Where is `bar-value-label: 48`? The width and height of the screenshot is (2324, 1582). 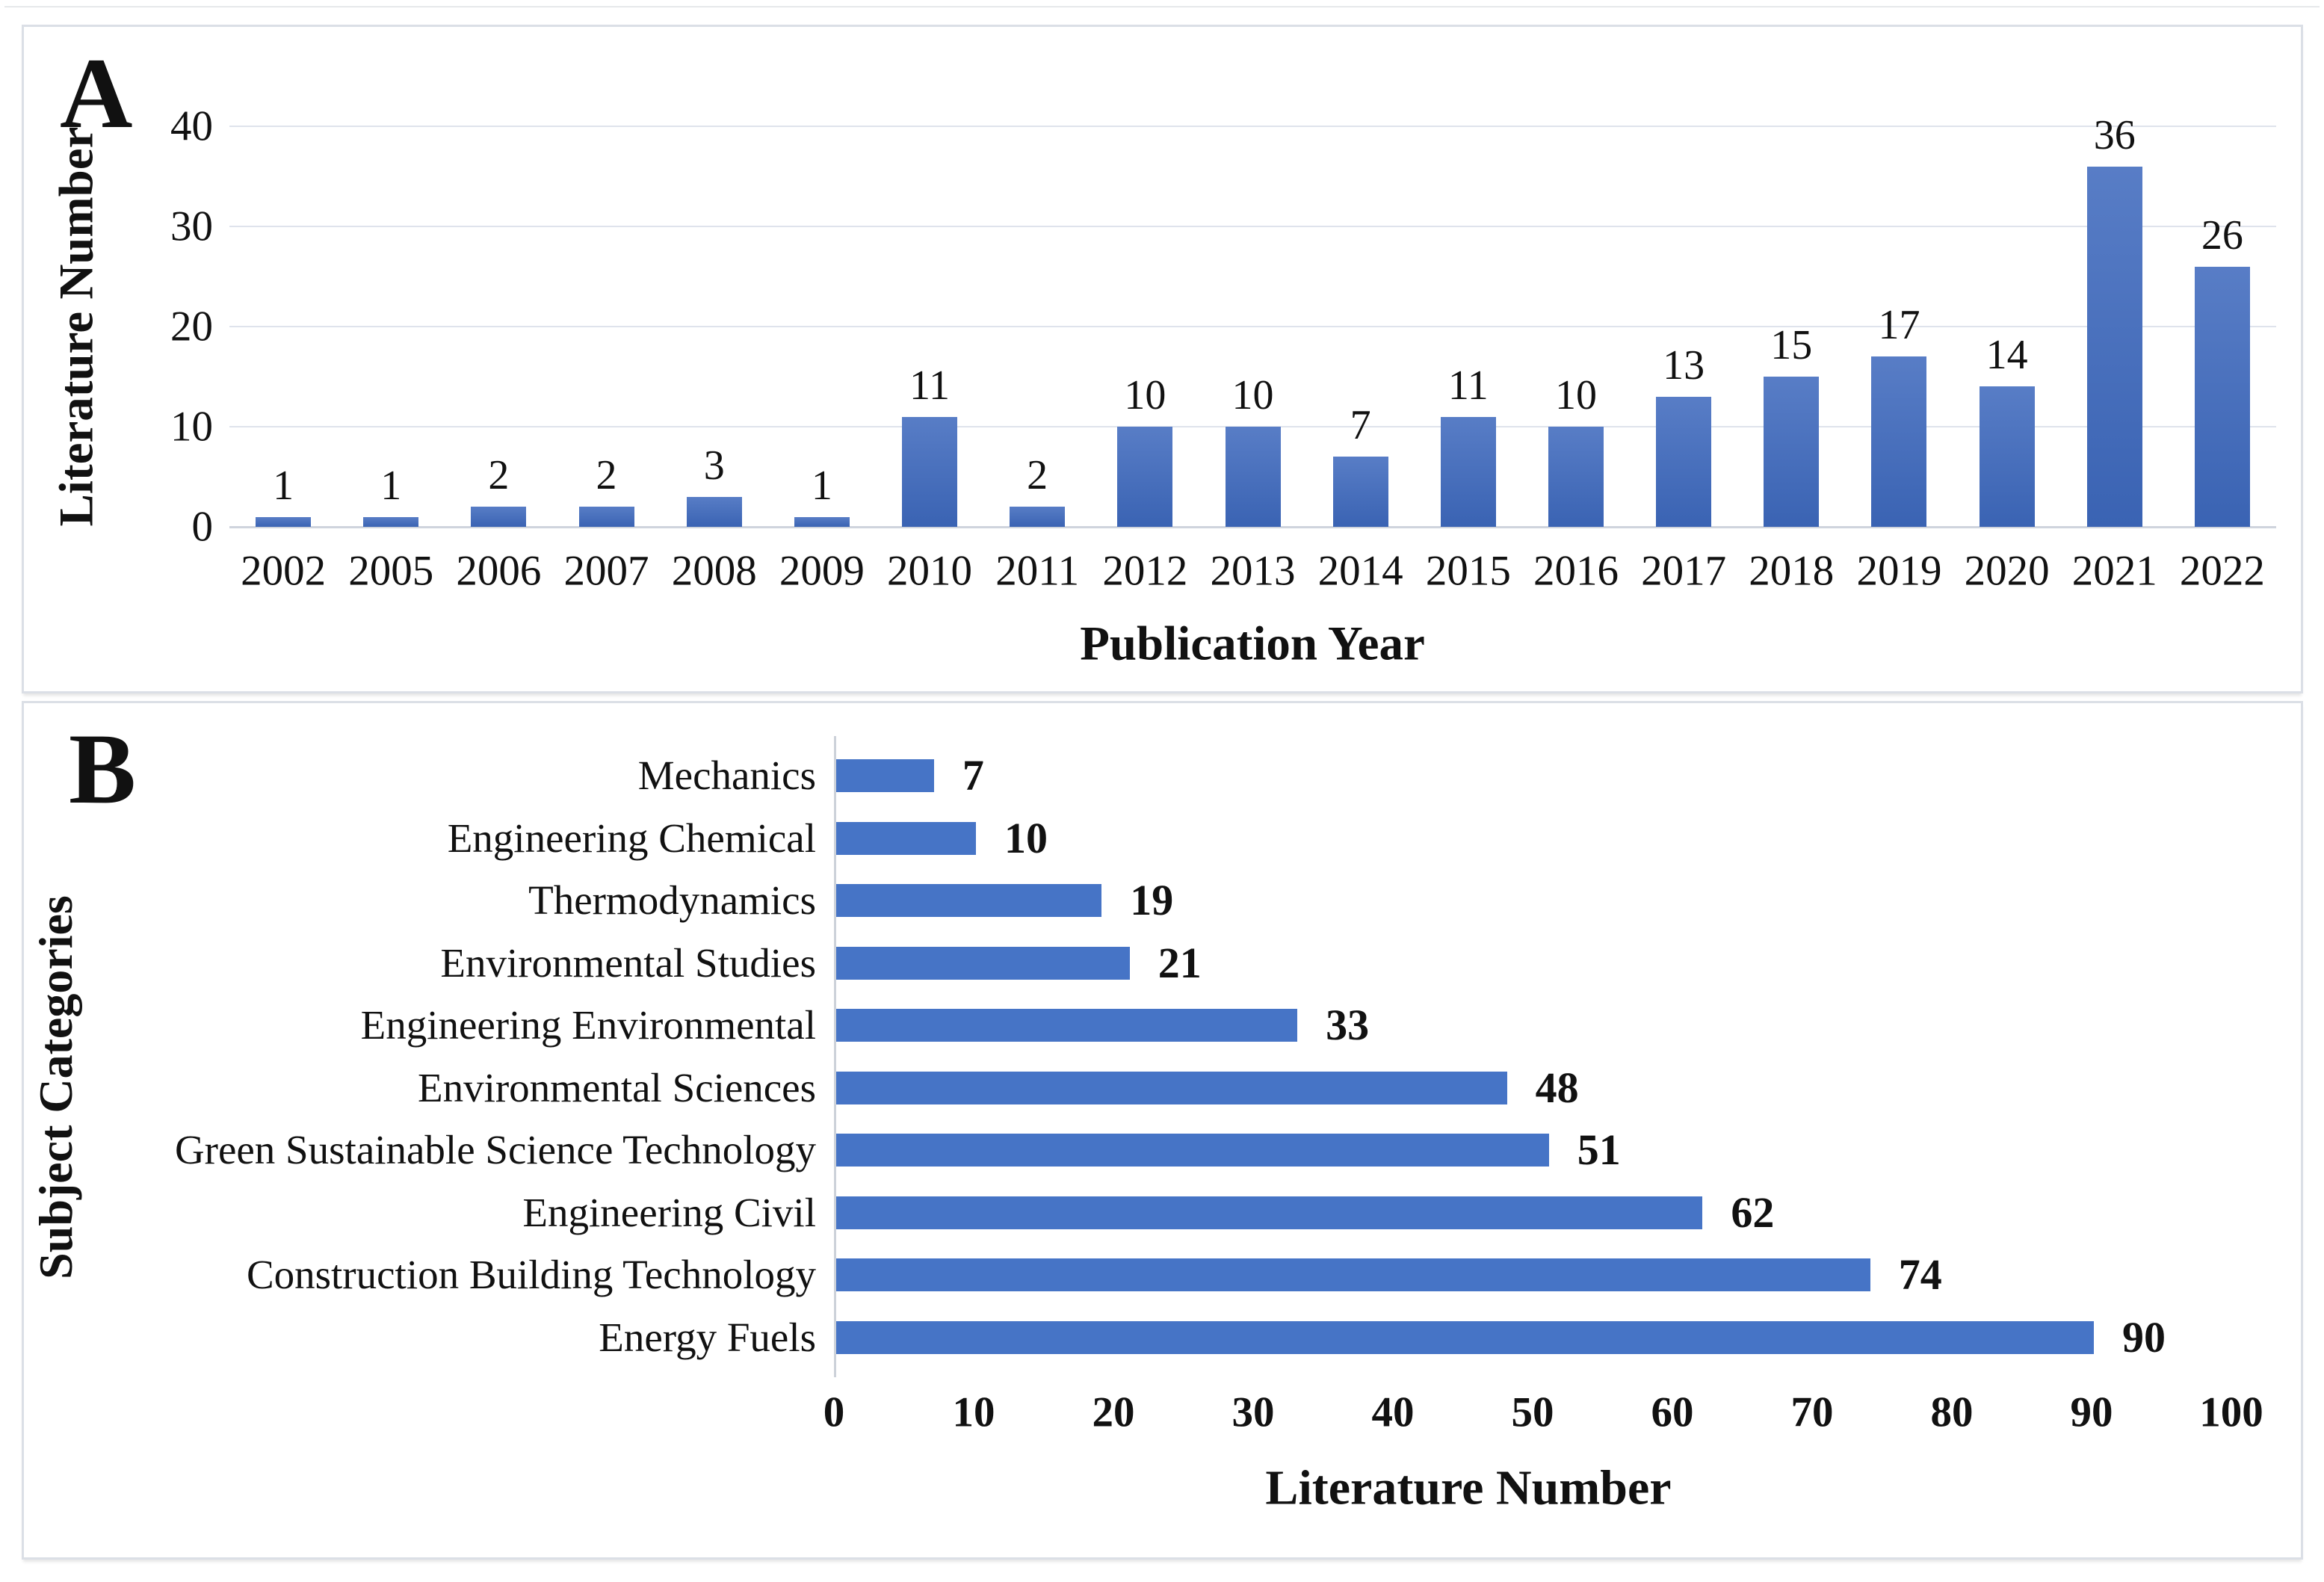 bar-value-label: 48 is located at coordinates (1557, 1087).